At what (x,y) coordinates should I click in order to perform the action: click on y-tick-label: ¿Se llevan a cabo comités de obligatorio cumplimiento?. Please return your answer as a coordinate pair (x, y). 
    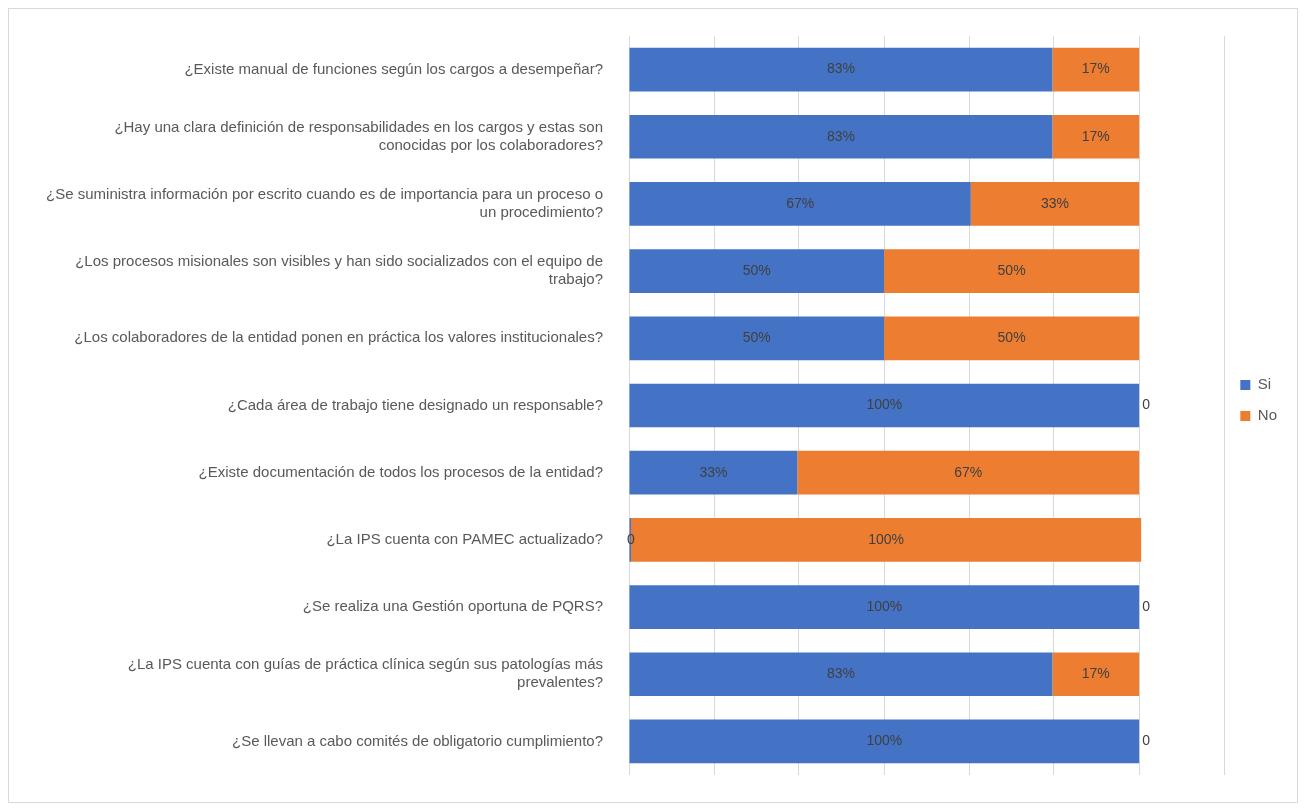
    Looking at the image, I should click on (417, 740).